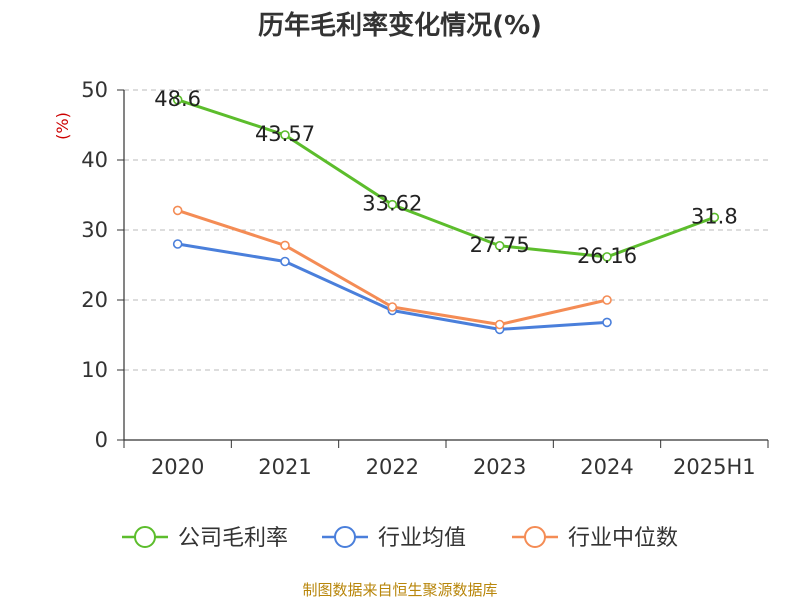 The width and height of the screenshot is (800, 600). Describe the element at coordinates (177, 467) in the screenshot. I see `x-tick-label: 2020` at that location.